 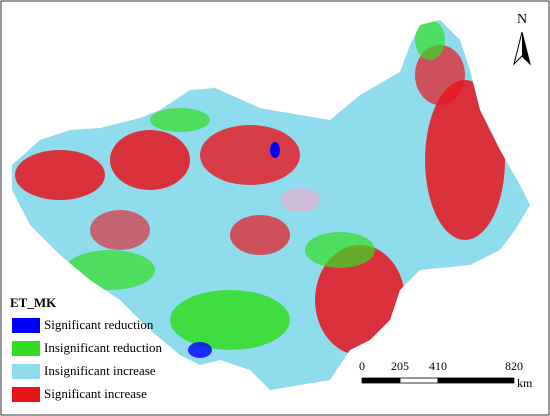 What do you see at coordinates (522, 19) in the screenshot?
I see `north-label: N` at bounding box center [522, 19].